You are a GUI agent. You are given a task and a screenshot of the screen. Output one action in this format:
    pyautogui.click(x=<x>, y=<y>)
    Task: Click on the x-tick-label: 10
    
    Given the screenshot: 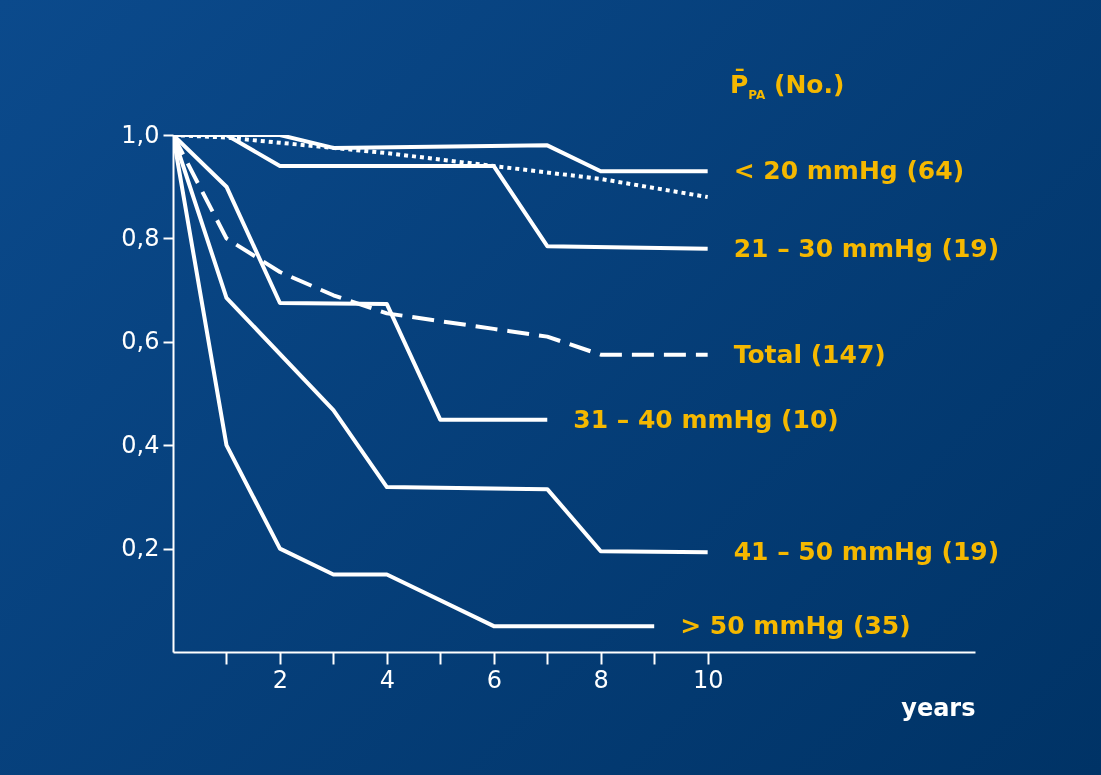 What is the action you would take?
    pyautogui.click(x=708, y=679)
    